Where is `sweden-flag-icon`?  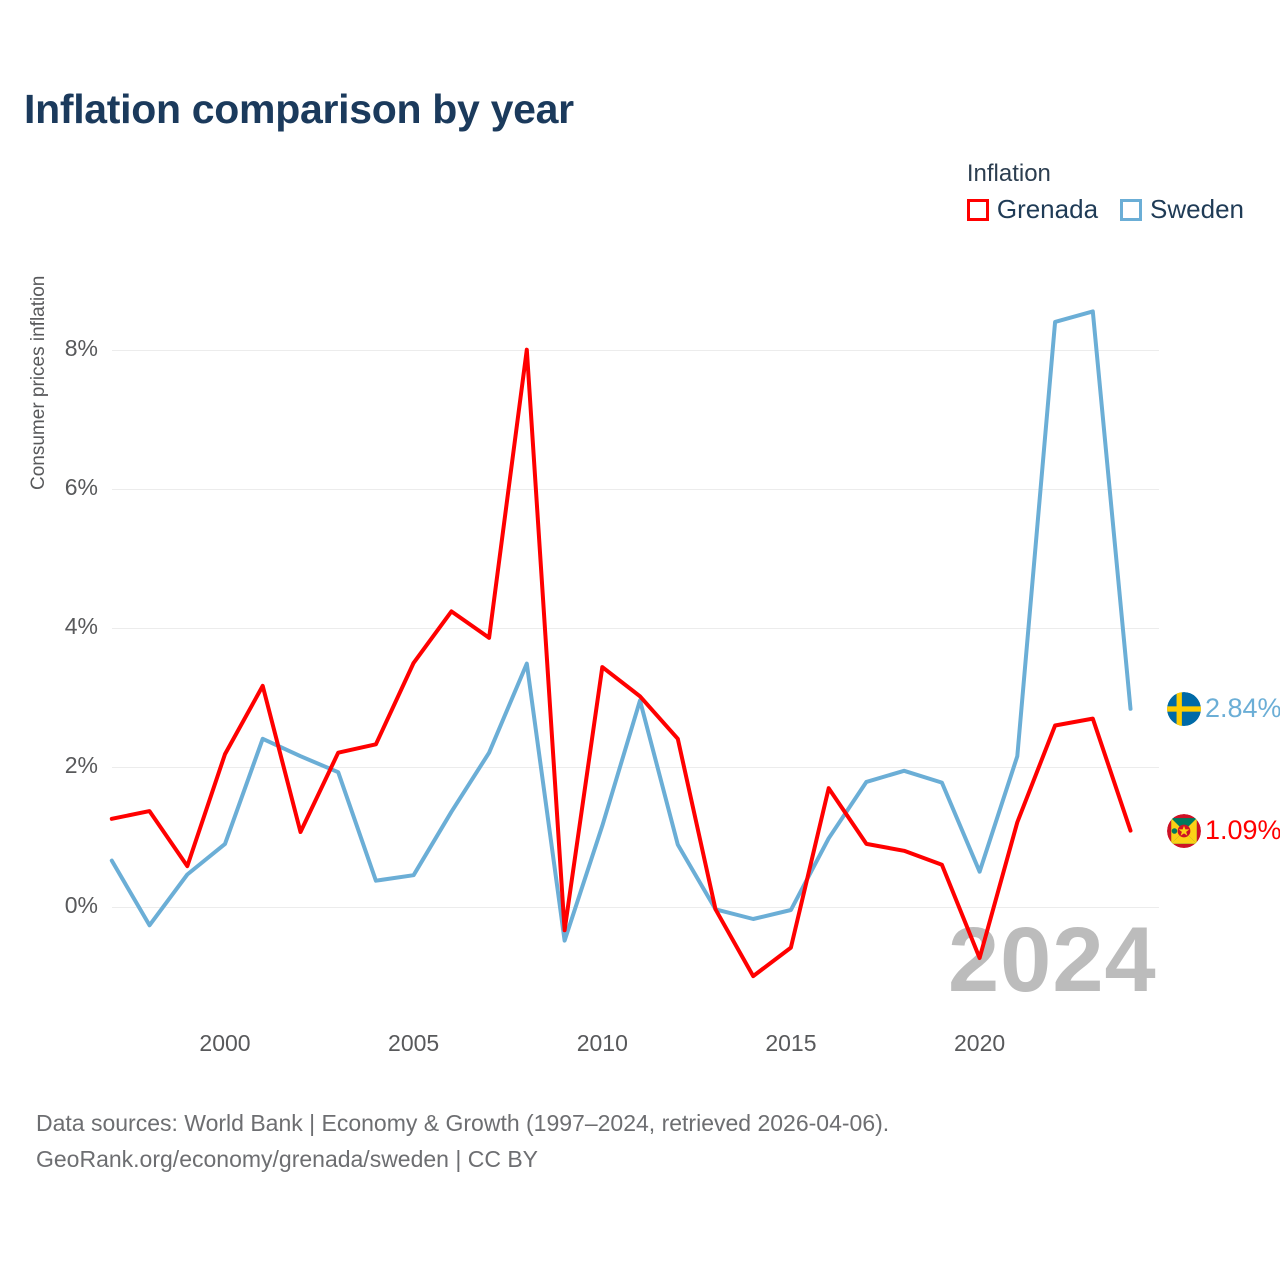 sweden-flag-icon is located at coordinates (1184, 708).